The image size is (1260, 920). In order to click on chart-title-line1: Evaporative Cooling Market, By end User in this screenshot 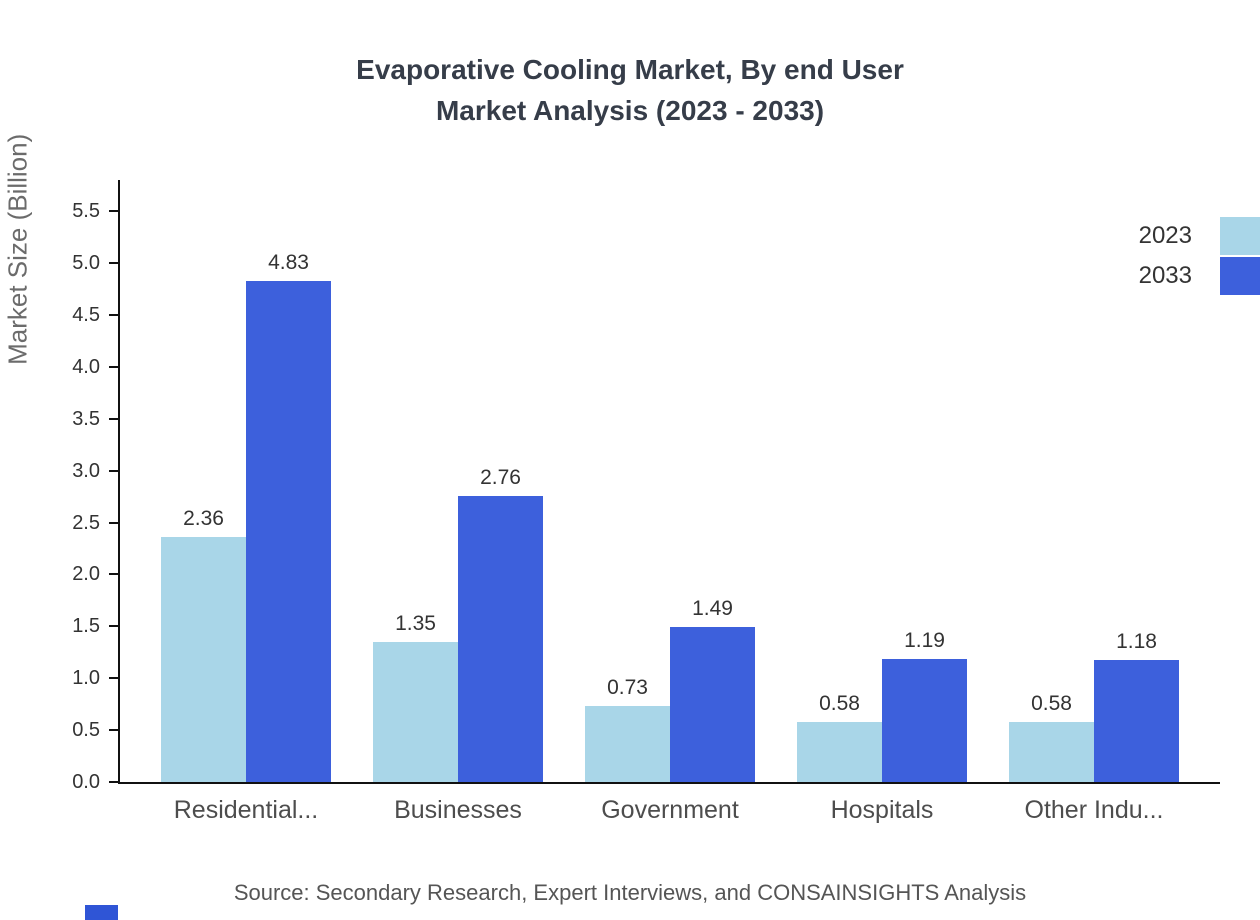, I will do `click(630, 69)`.